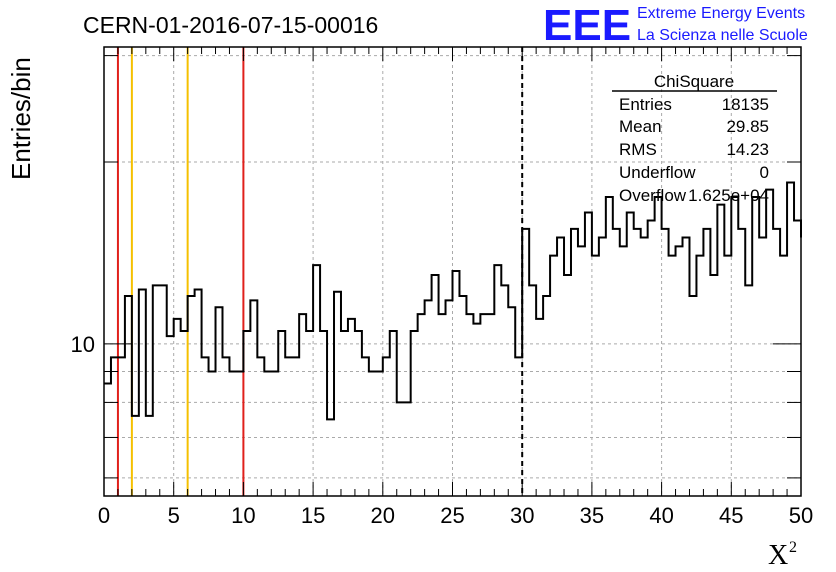 The width and height of the screenshot is (836, 572). Describe the element at coordinates (747, 126) in the screenshot. I see `stats-value-mean: 29.85` at that location.